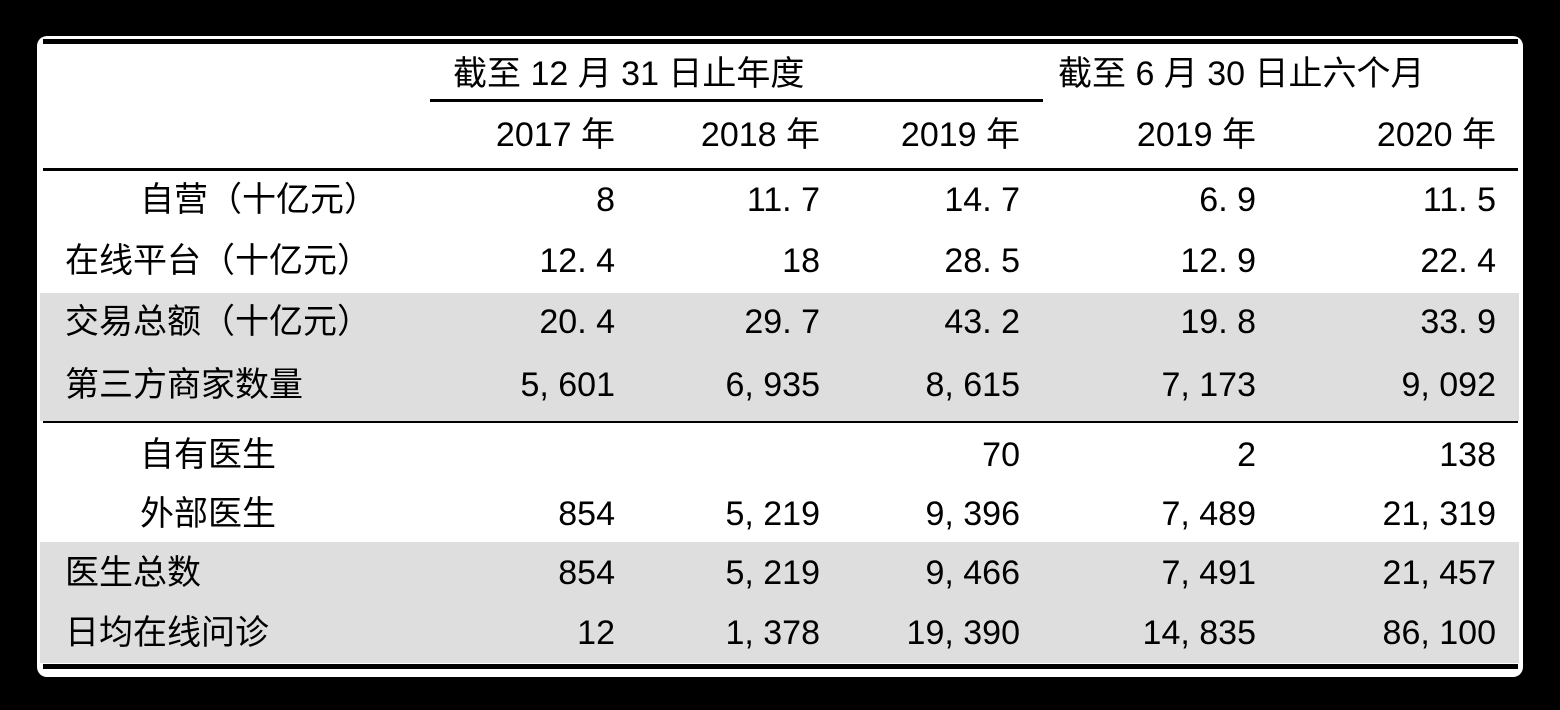 The width and height of the screenshot is (1560, 710). What do you see at coordinates (1246, 455) in the screenshot?
I see `cell-value: 2` at bounding box center [1246, 455].